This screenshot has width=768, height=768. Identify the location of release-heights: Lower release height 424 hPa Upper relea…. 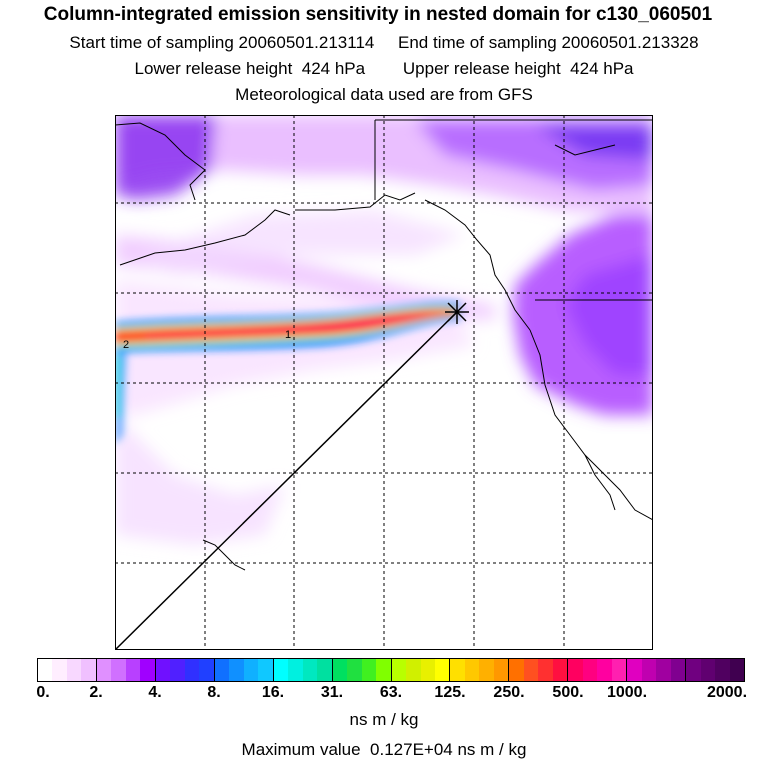
(384, 69).